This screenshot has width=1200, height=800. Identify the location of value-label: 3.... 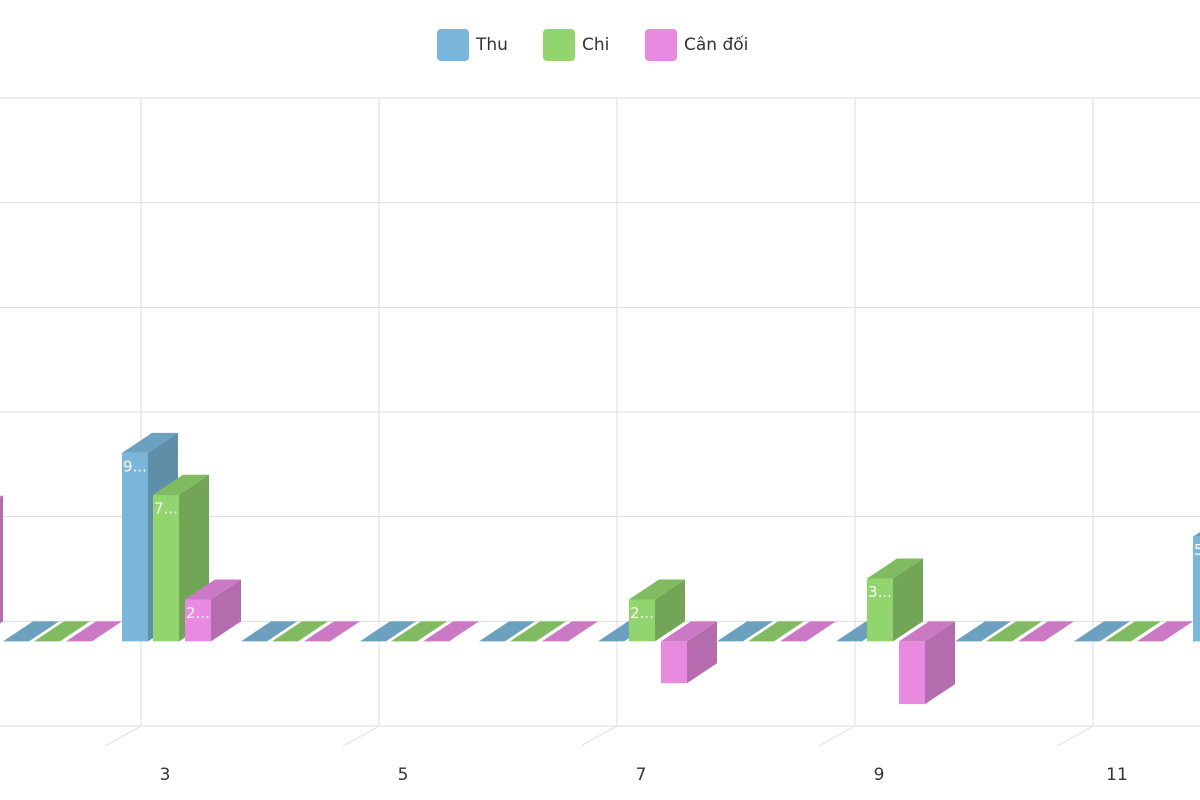
(880, 592).